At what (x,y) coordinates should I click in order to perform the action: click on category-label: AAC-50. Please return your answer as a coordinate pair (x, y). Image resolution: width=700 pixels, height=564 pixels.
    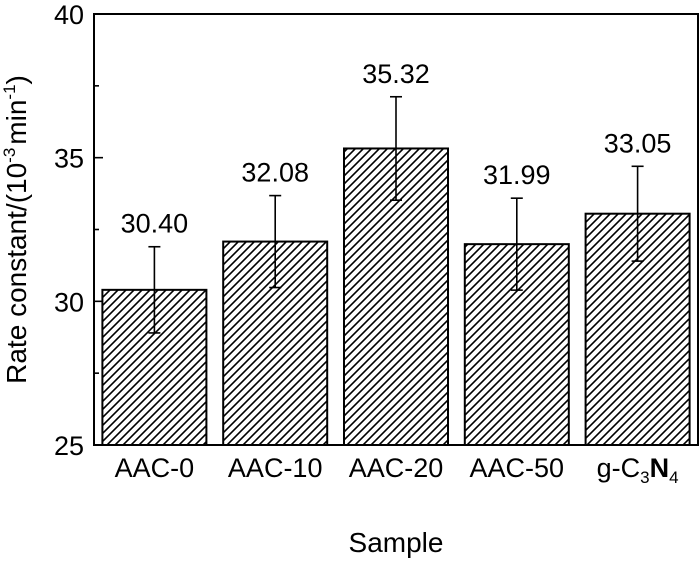
    Looking at the image, I should click on (517, 468).